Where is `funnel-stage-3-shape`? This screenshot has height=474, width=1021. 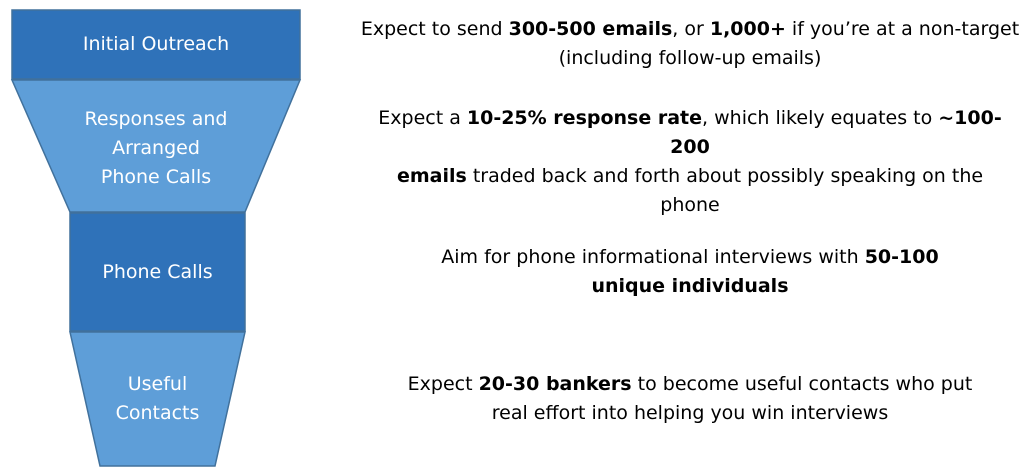
funnel-stage-3-shape is located at coordinates (157, 272).